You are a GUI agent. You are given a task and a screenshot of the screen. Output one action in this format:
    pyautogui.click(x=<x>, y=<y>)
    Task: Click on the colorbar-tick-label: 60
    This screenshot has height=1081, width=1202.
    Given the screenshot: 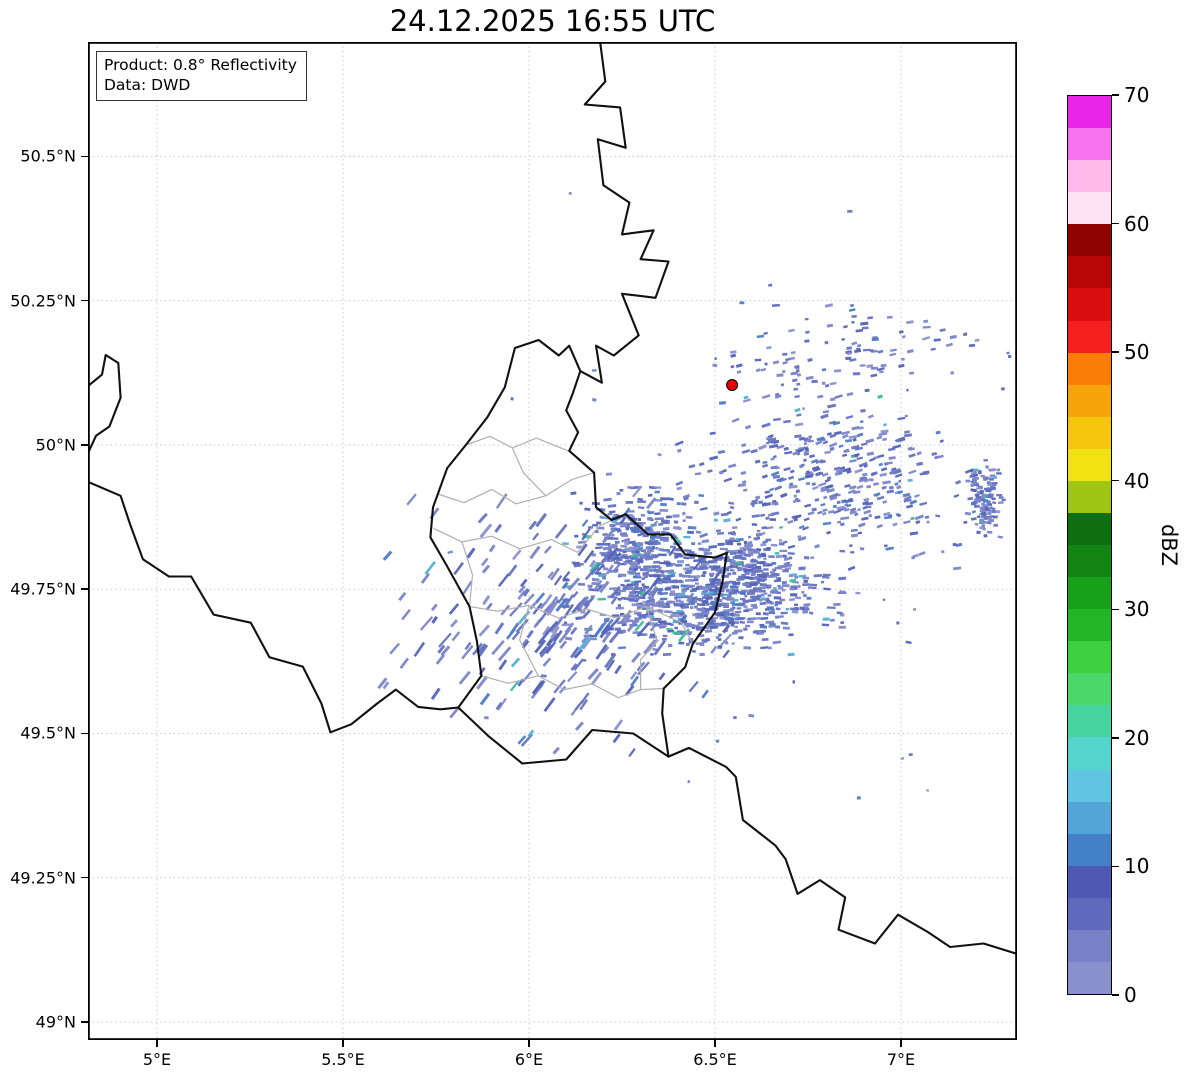 What is the action you would take?
    pyautogui.click(x=1137, y=223)
    